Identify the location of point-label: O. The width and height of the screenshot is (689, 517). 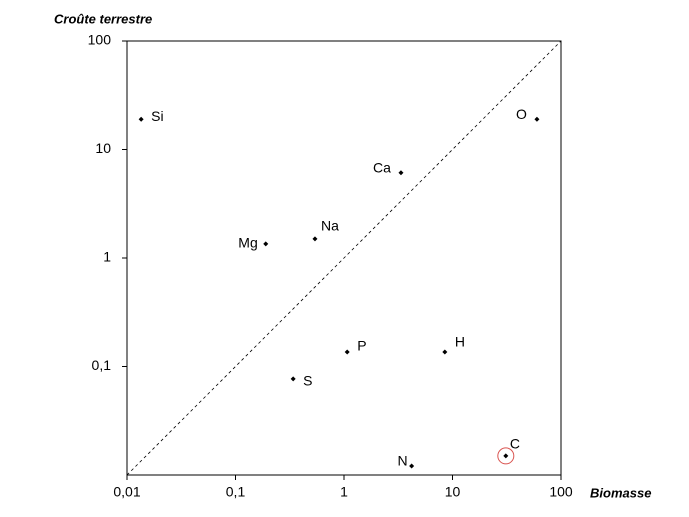
(521, 114).